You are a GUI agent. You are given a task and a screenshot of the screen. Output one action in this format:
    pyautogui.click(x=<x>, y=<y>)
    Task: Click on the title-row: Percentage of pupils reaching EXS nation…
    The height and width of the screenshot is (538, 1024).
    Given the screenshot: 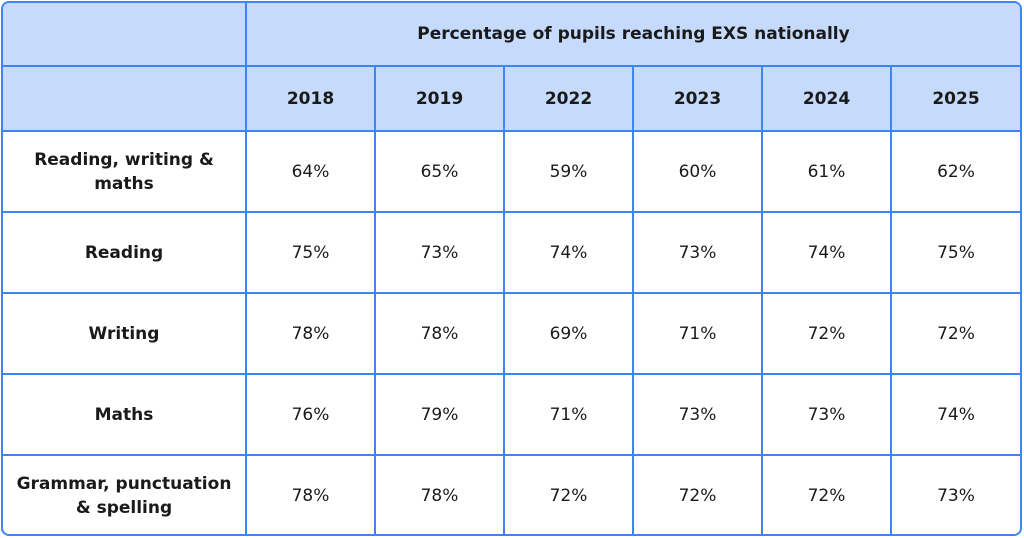 What is the action you would take?
    pyautogui.click(x=511, y=35)
    